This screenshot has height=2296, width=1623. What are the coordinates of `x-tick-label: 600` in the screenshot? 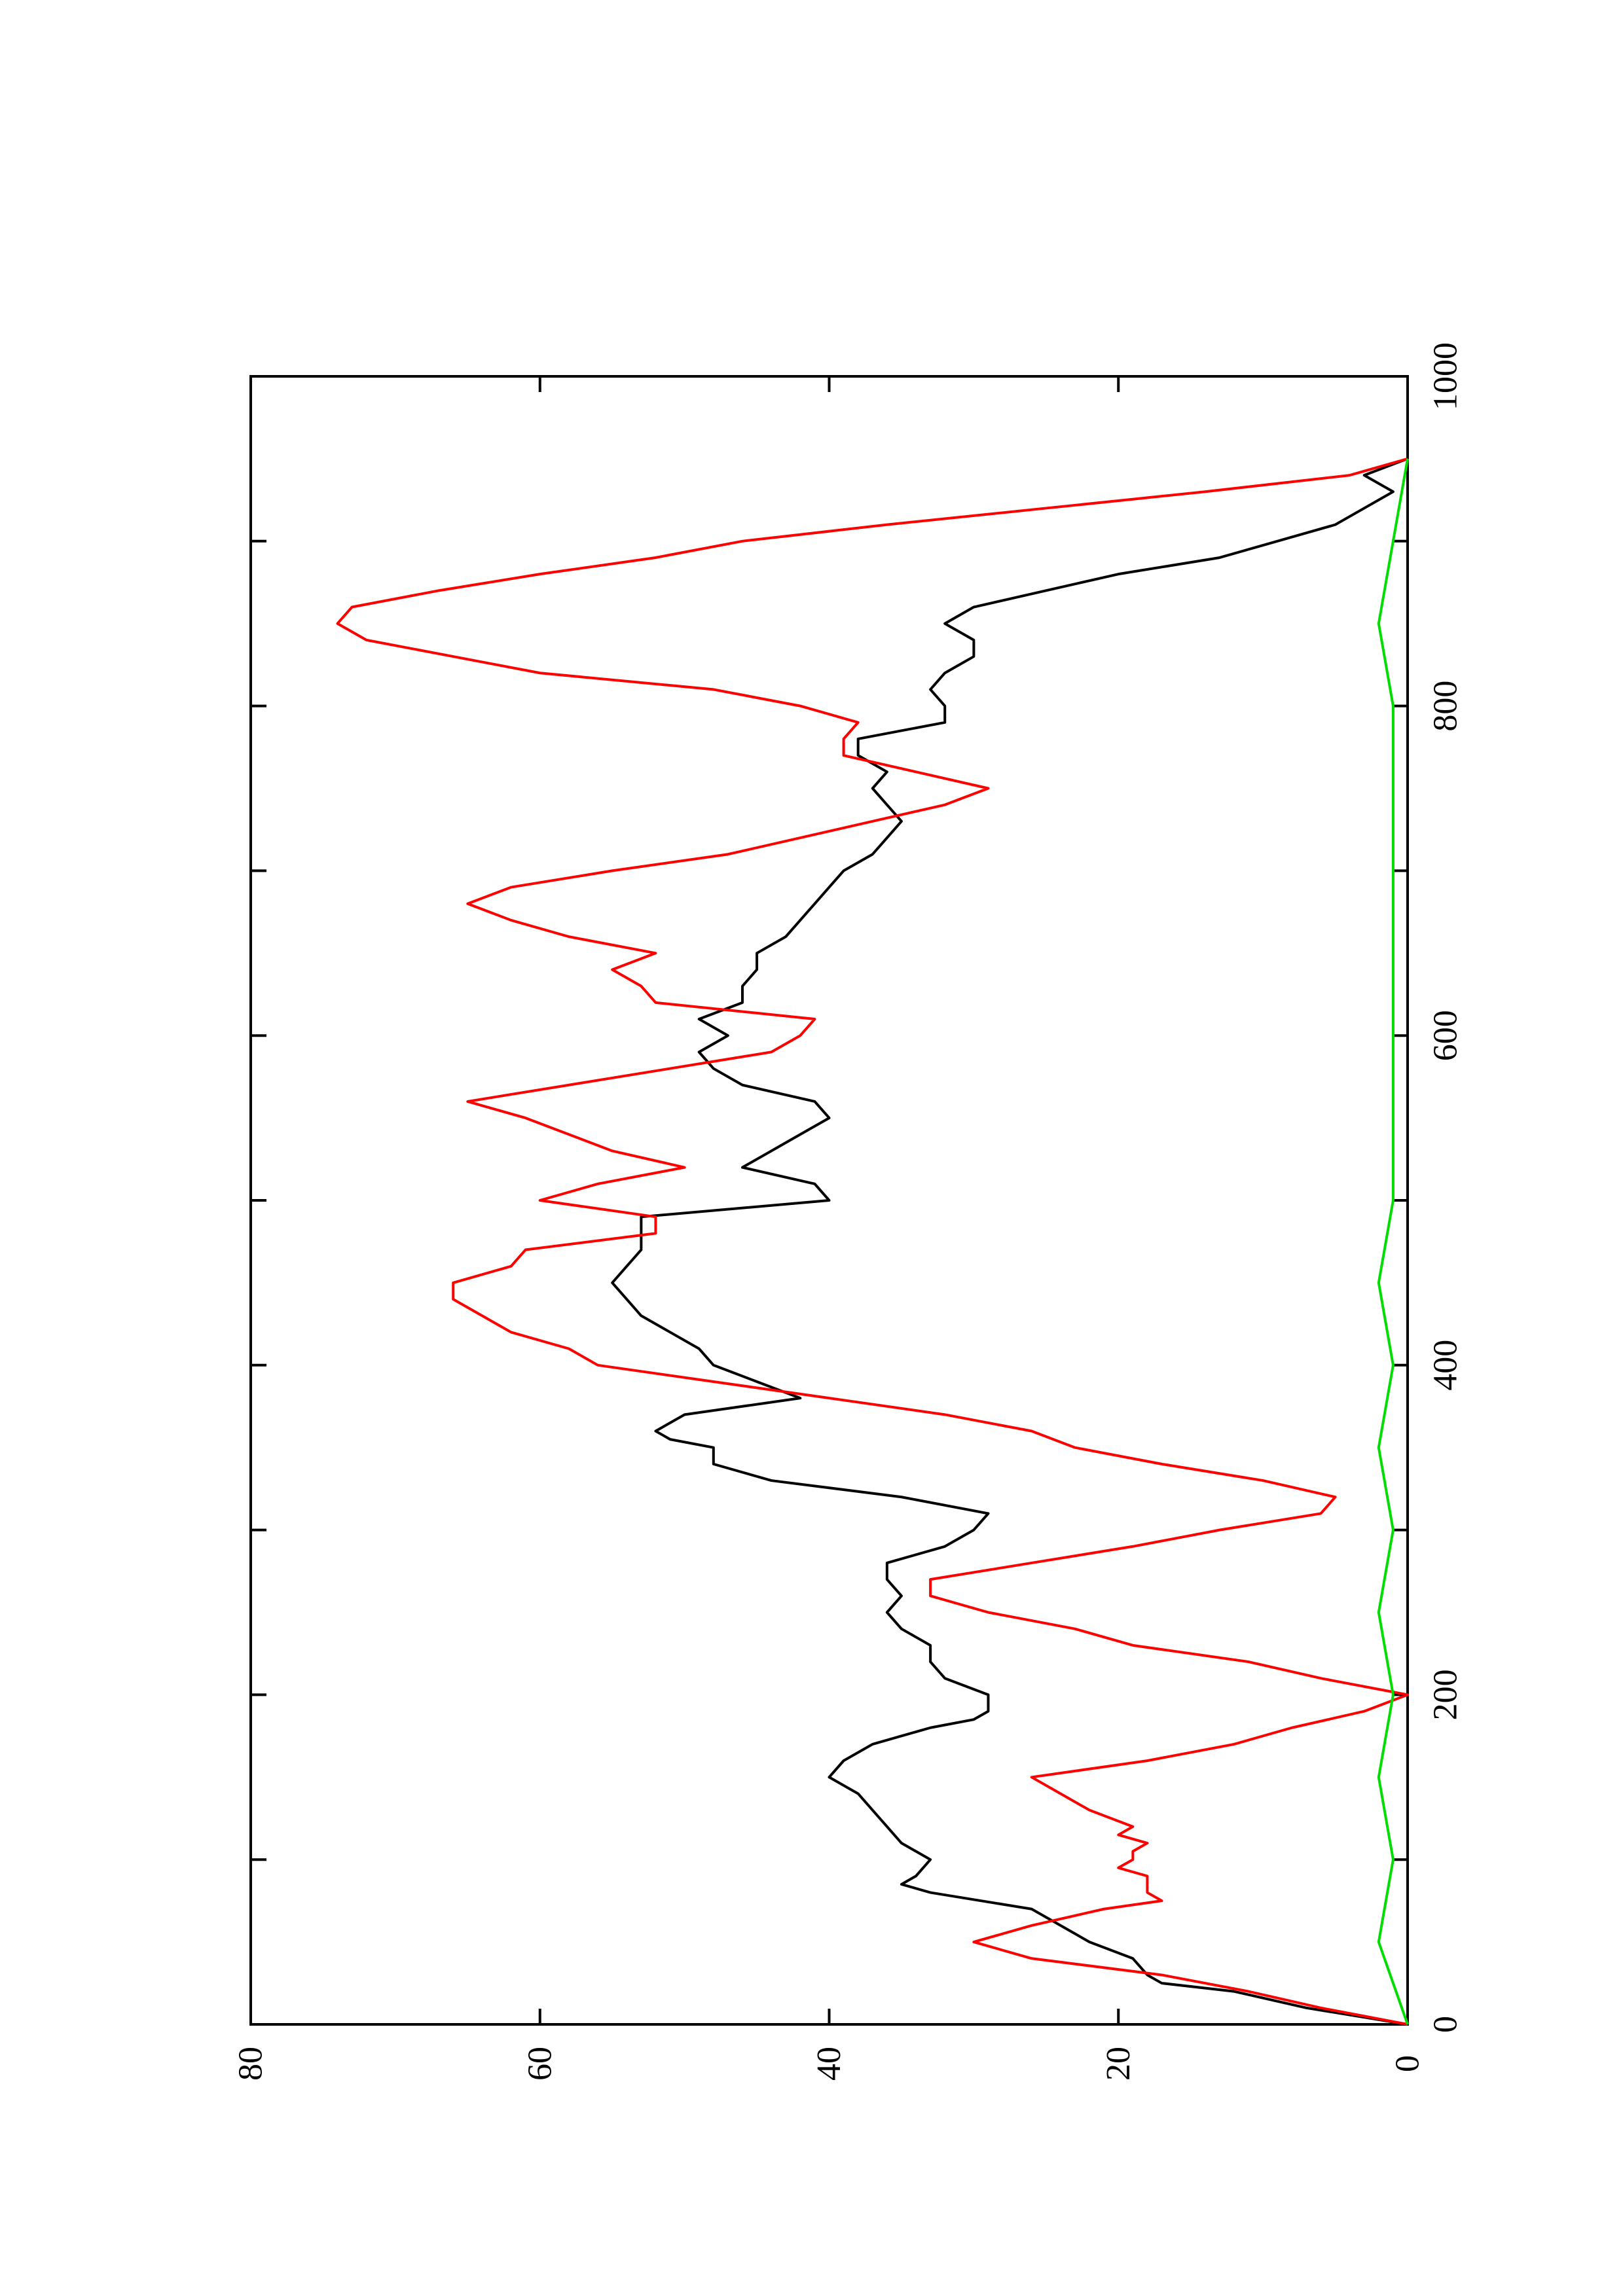 It's located at (1446, 1035).